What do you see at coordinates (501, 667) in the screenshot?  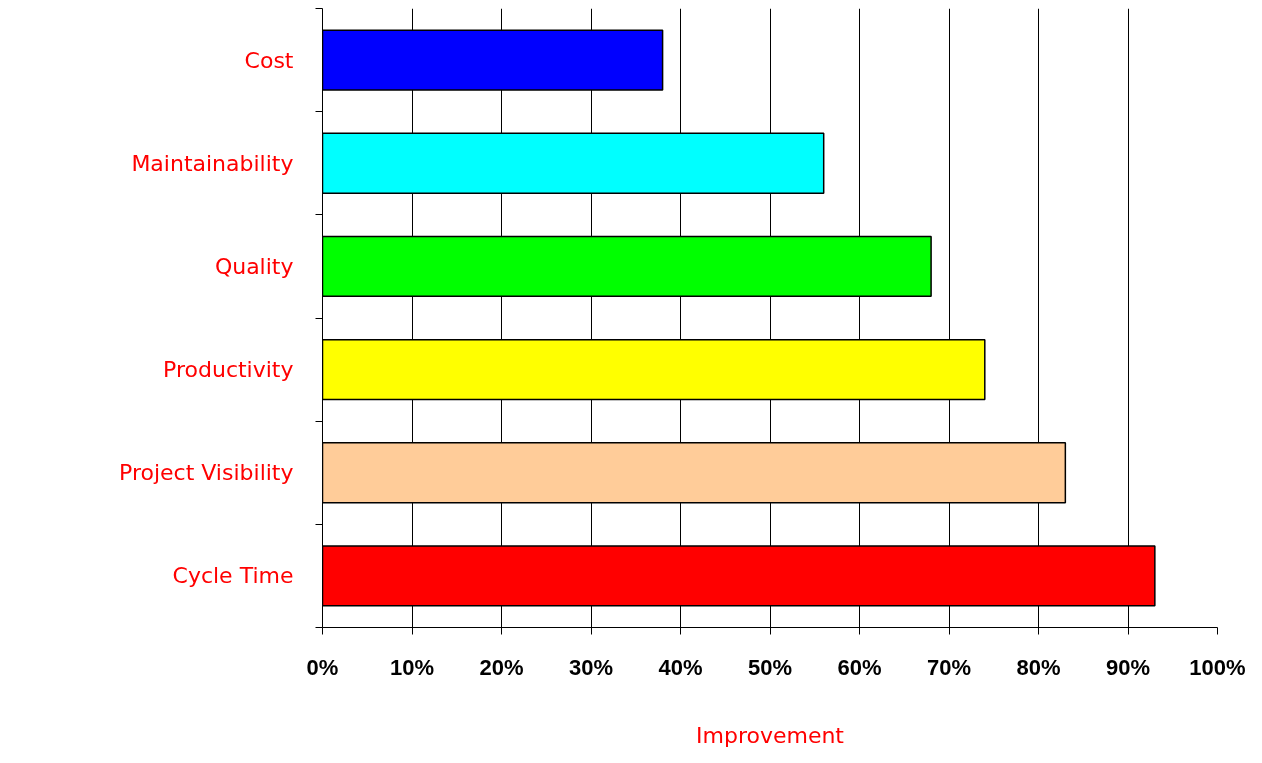 I see `x-tick-label: 20%` at bounding box center [501, 667].